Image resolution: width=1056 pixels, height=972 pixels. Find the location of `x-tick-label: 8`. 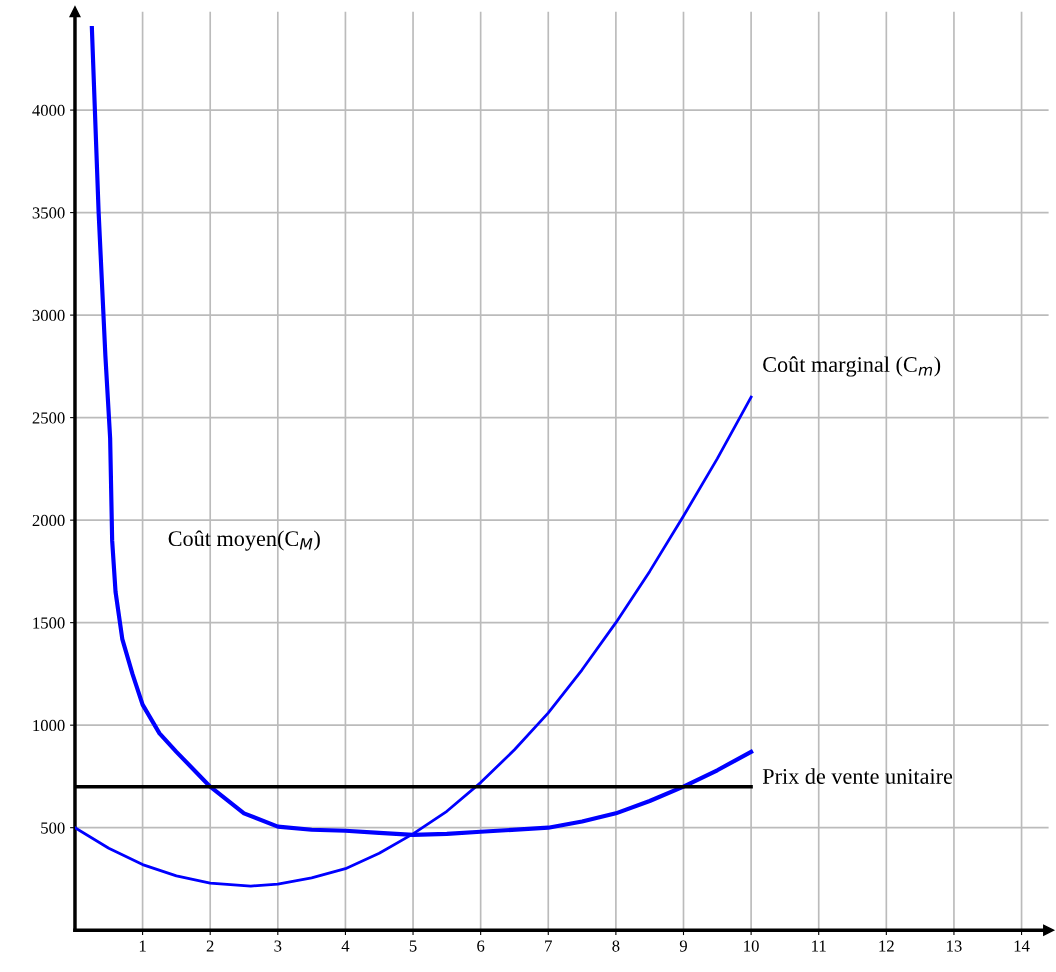

x-tick-label: 8 is located at coordinates (616, 946).